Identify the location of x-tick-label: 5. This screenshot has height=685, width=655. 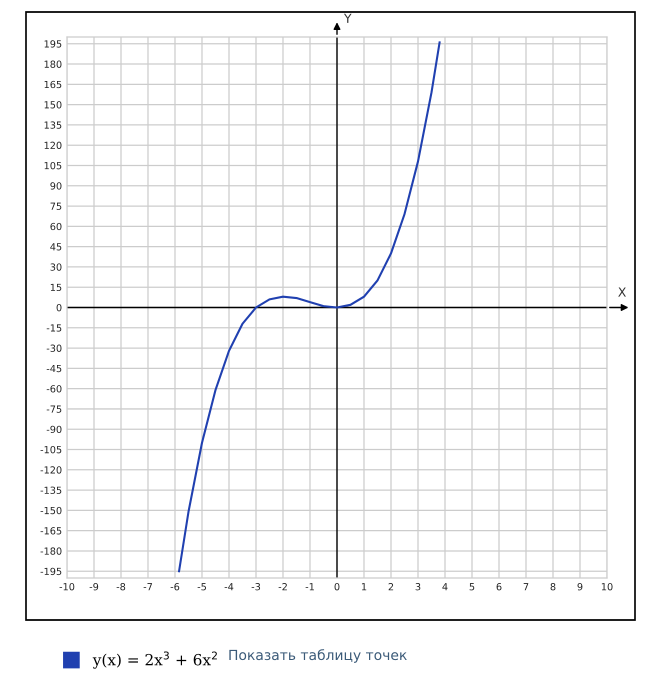
(472, 586).